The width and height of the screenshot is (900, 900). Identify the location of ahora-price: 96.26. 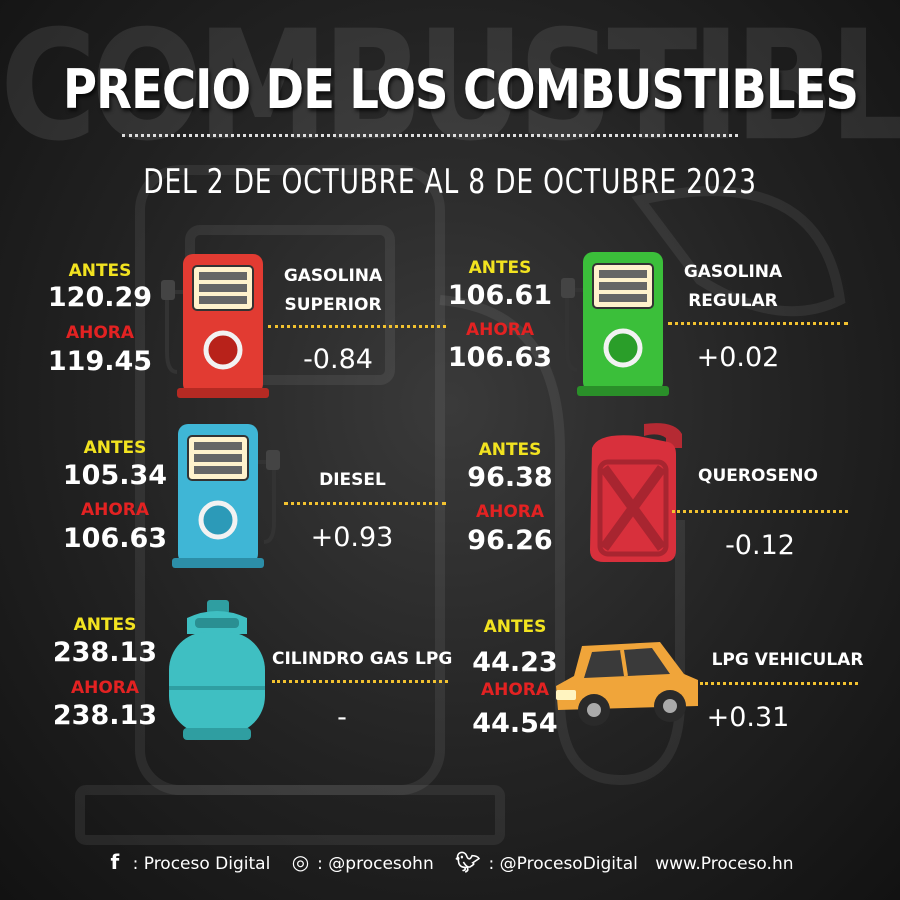
(510, 540).